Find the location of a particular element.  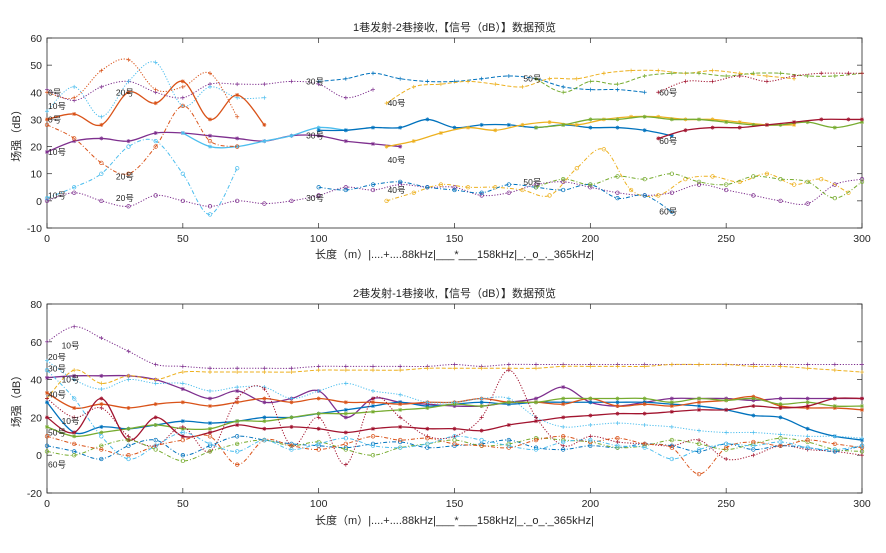

y-tick-label: 60 is located at coordinates (36, 343).